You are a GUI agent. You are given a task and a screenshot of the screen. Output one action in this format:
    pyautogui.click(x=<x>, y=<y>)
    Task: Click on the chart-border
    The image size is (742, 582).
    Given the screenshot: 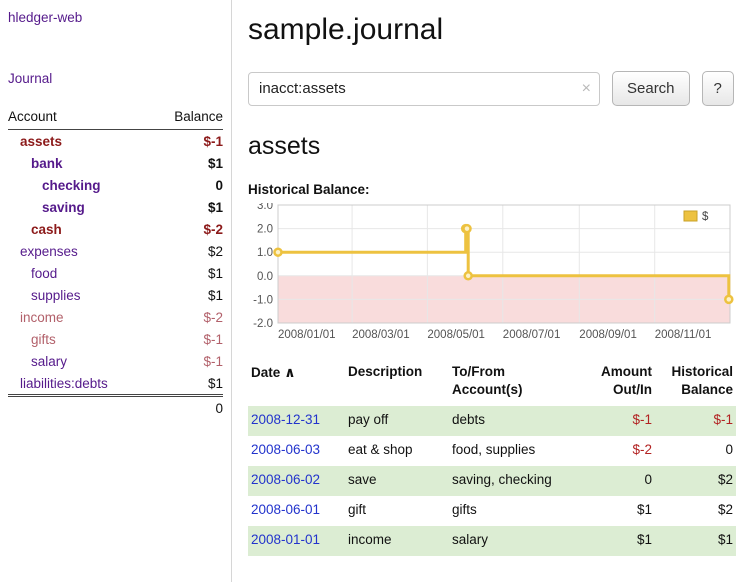 What is the action you would take?
    pyautogui.click(x=504, y=264)
    